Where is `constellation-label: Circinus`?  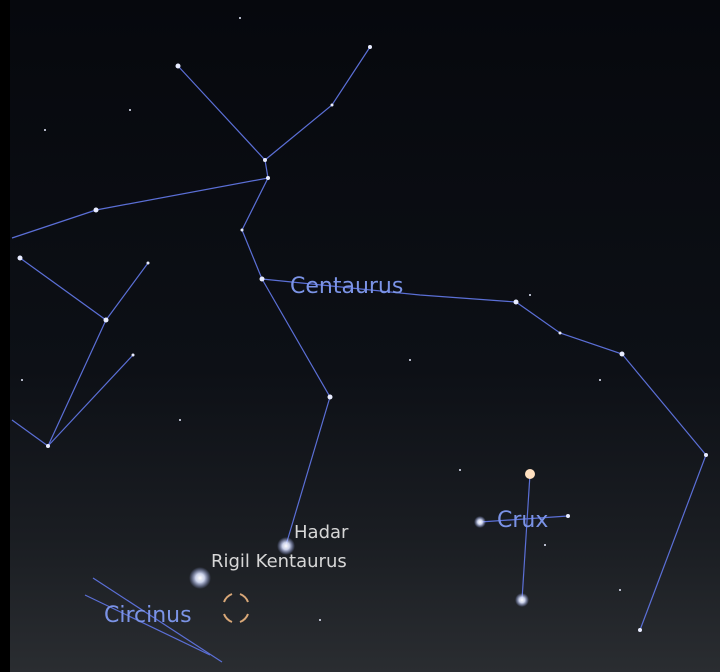
constellation-label: Circinus is located at coordinates (148, 615).